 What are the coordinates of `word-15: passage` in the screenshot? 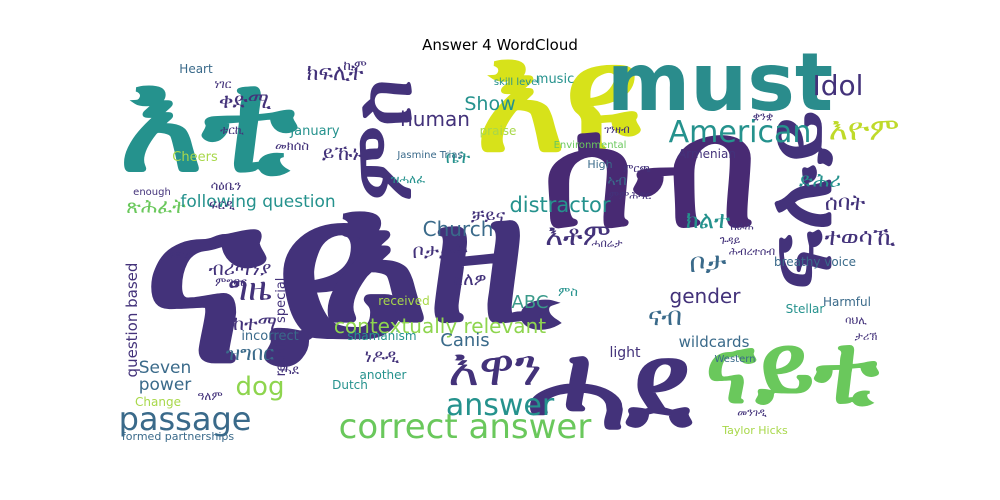 It's located at (185, 419).